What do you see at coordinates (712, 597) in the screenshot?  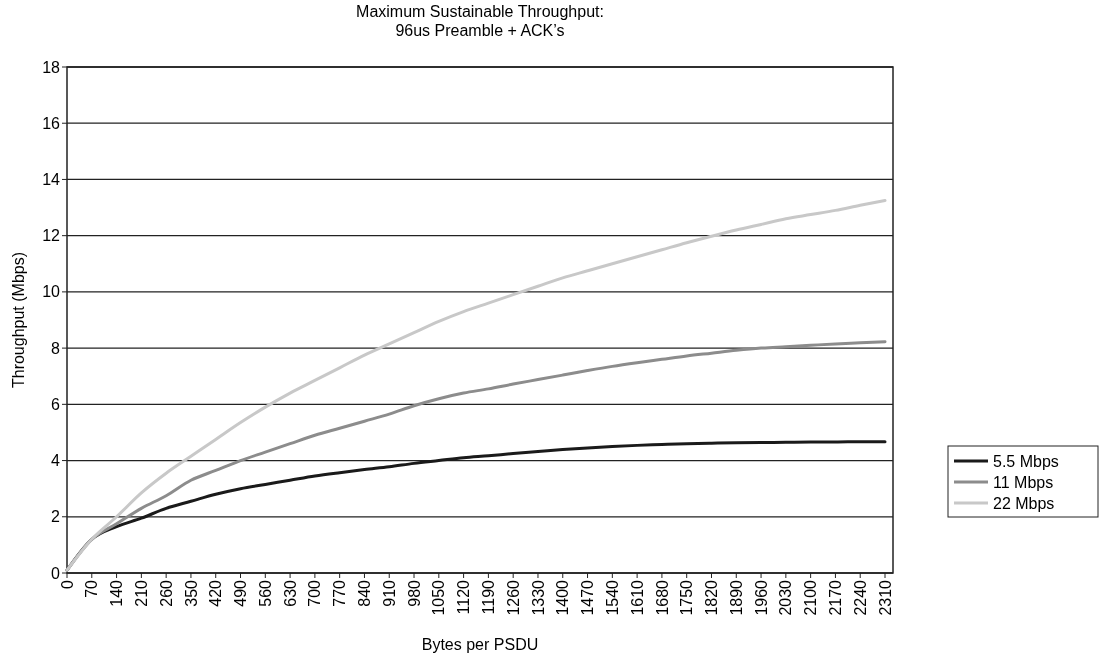 I see `x-tick-label: 1820` at bounding box center [712, 597].